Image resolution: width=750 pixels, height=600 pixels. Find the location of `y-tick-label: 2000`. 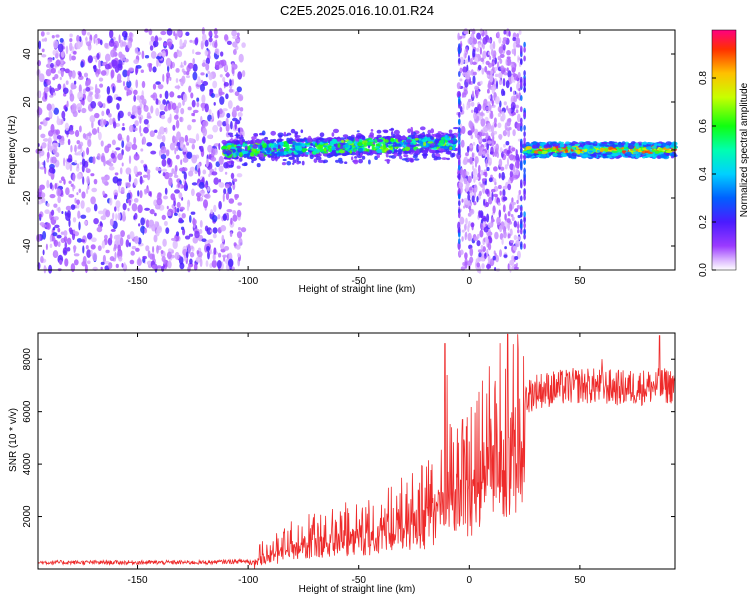

y-tick-label: 2000 is located at coordinates (27, 516).